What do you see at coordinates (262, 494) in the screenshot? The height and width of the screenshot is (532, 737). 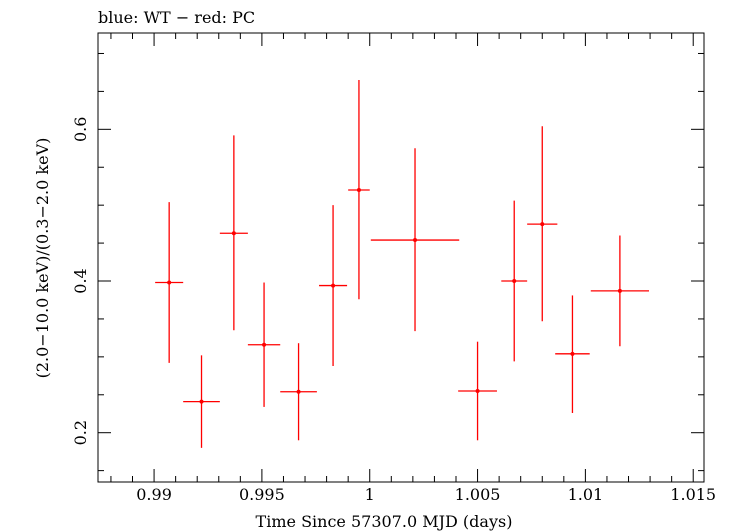 I see `x-tick-label: 0.995` at bounding box center [262, 494].